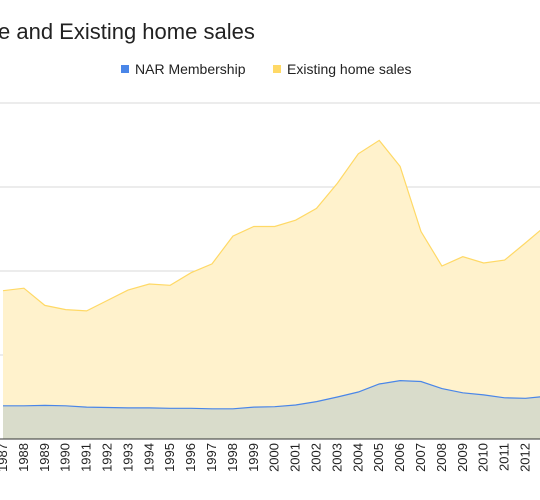 The height and width of the screenshot is (500, 540). What do you see at coordinates (271, 394) in the screenshot?
I see `line-nar-membership` at bounding box center [271, 394].